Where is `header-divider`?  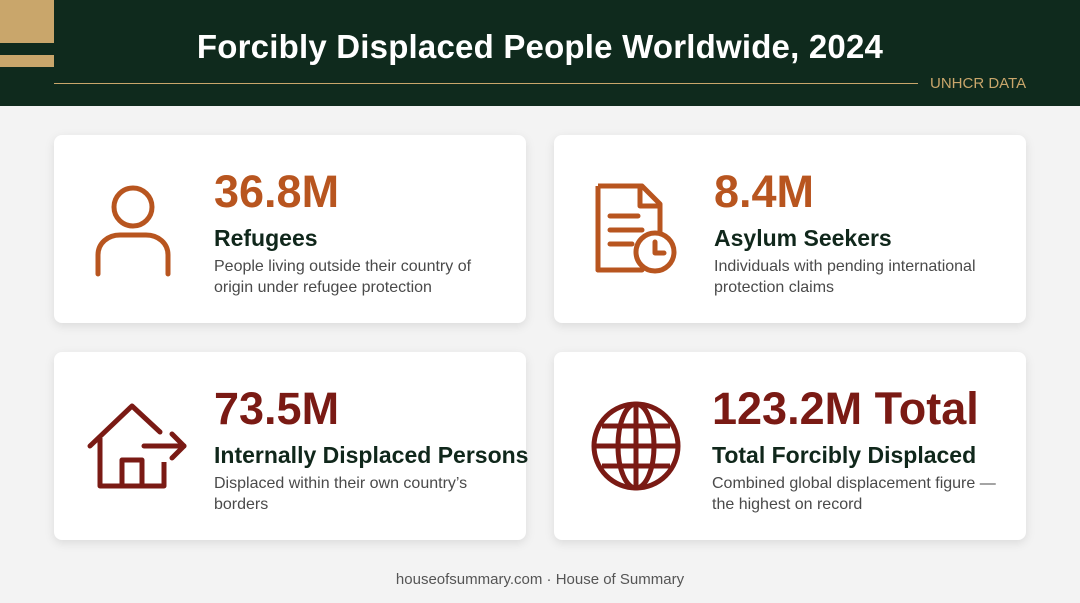 header-divider is located at coordinates (486, 83).